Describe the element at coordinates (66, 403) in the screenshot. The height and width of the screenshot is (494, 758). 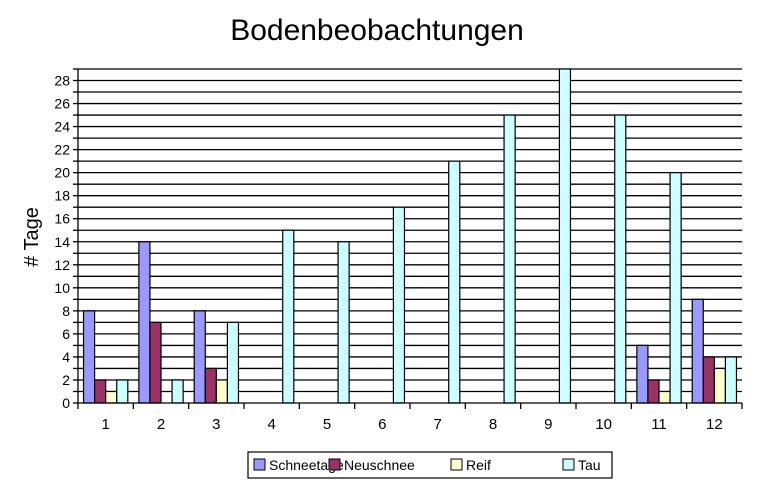
I see `y-tick-label: 0` at that location.